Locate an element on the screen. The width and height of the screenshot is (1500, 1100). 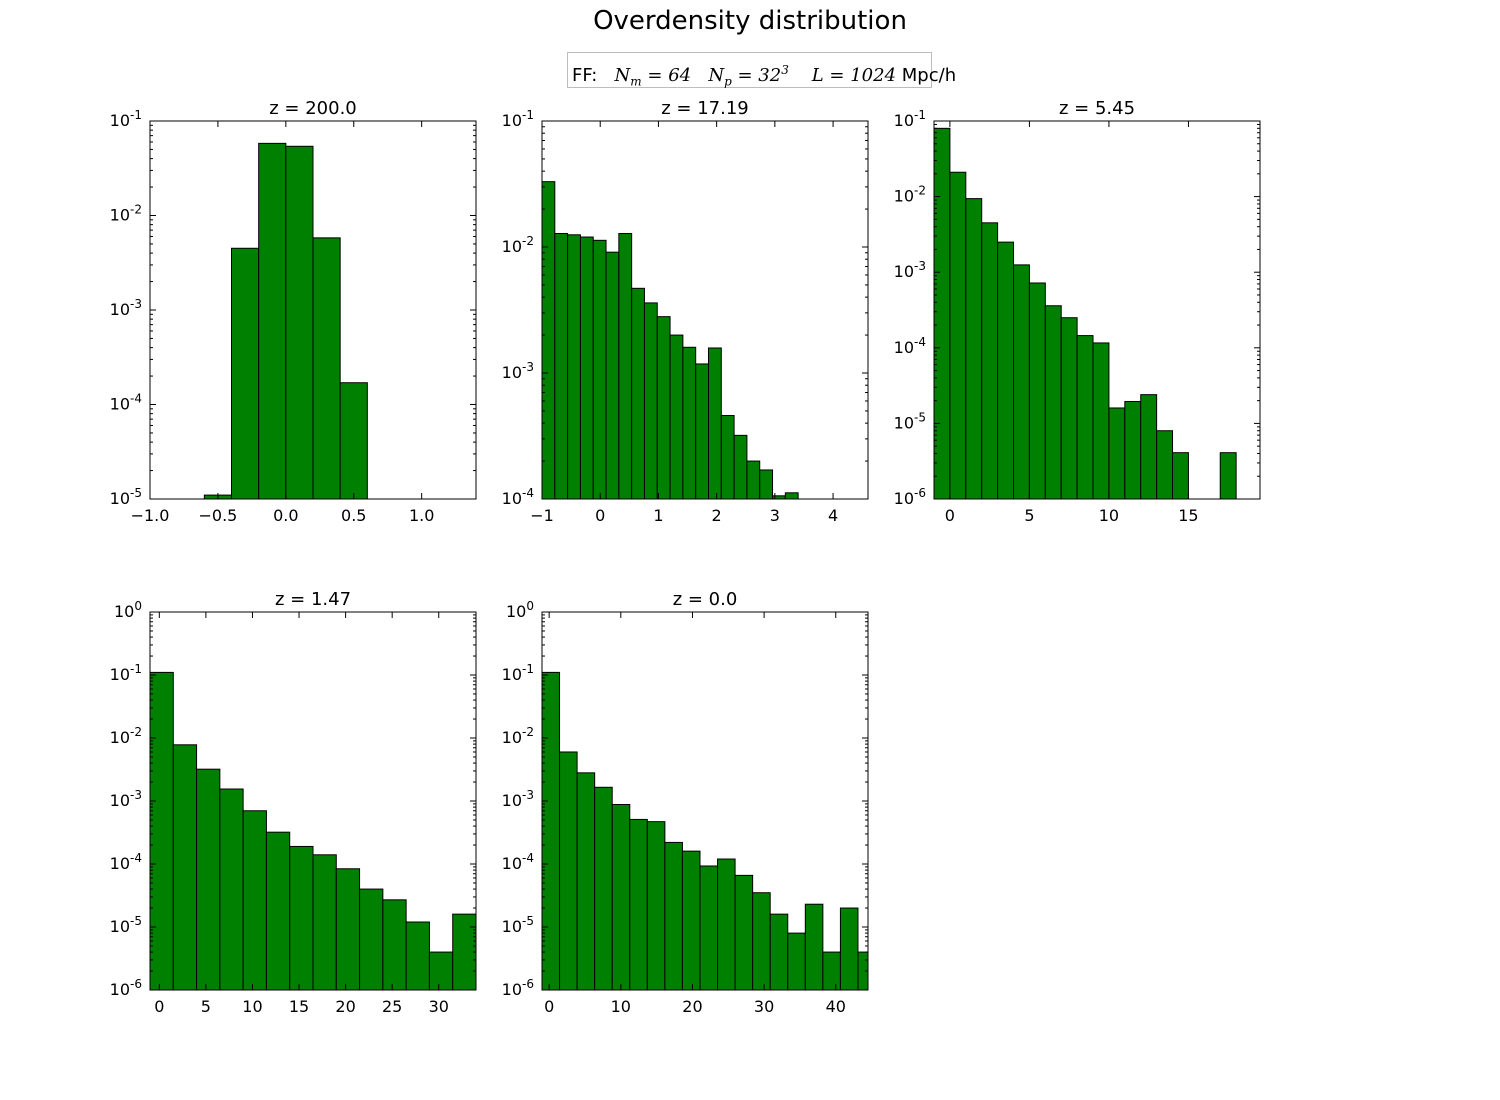
x-tick-label: −1 is located at coordinates (542, 515).